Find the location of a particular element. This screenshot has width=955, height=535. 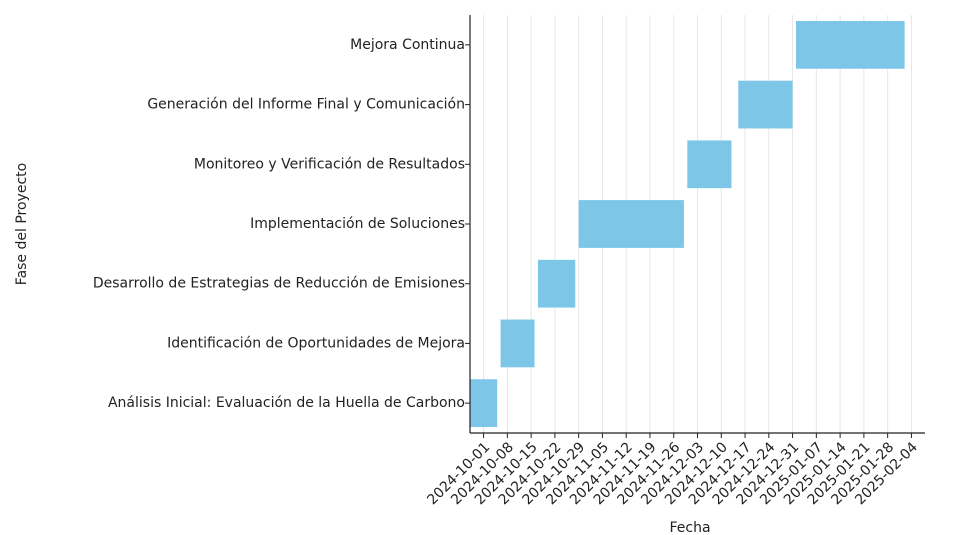

y-tick-label: Implementación de Soluciones is located at coordinates (357, 224).